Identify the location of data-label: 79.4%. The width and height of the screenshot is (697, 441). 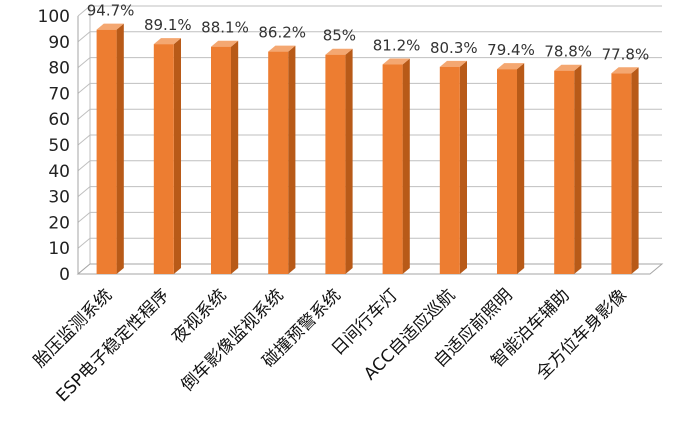
(511, 50).